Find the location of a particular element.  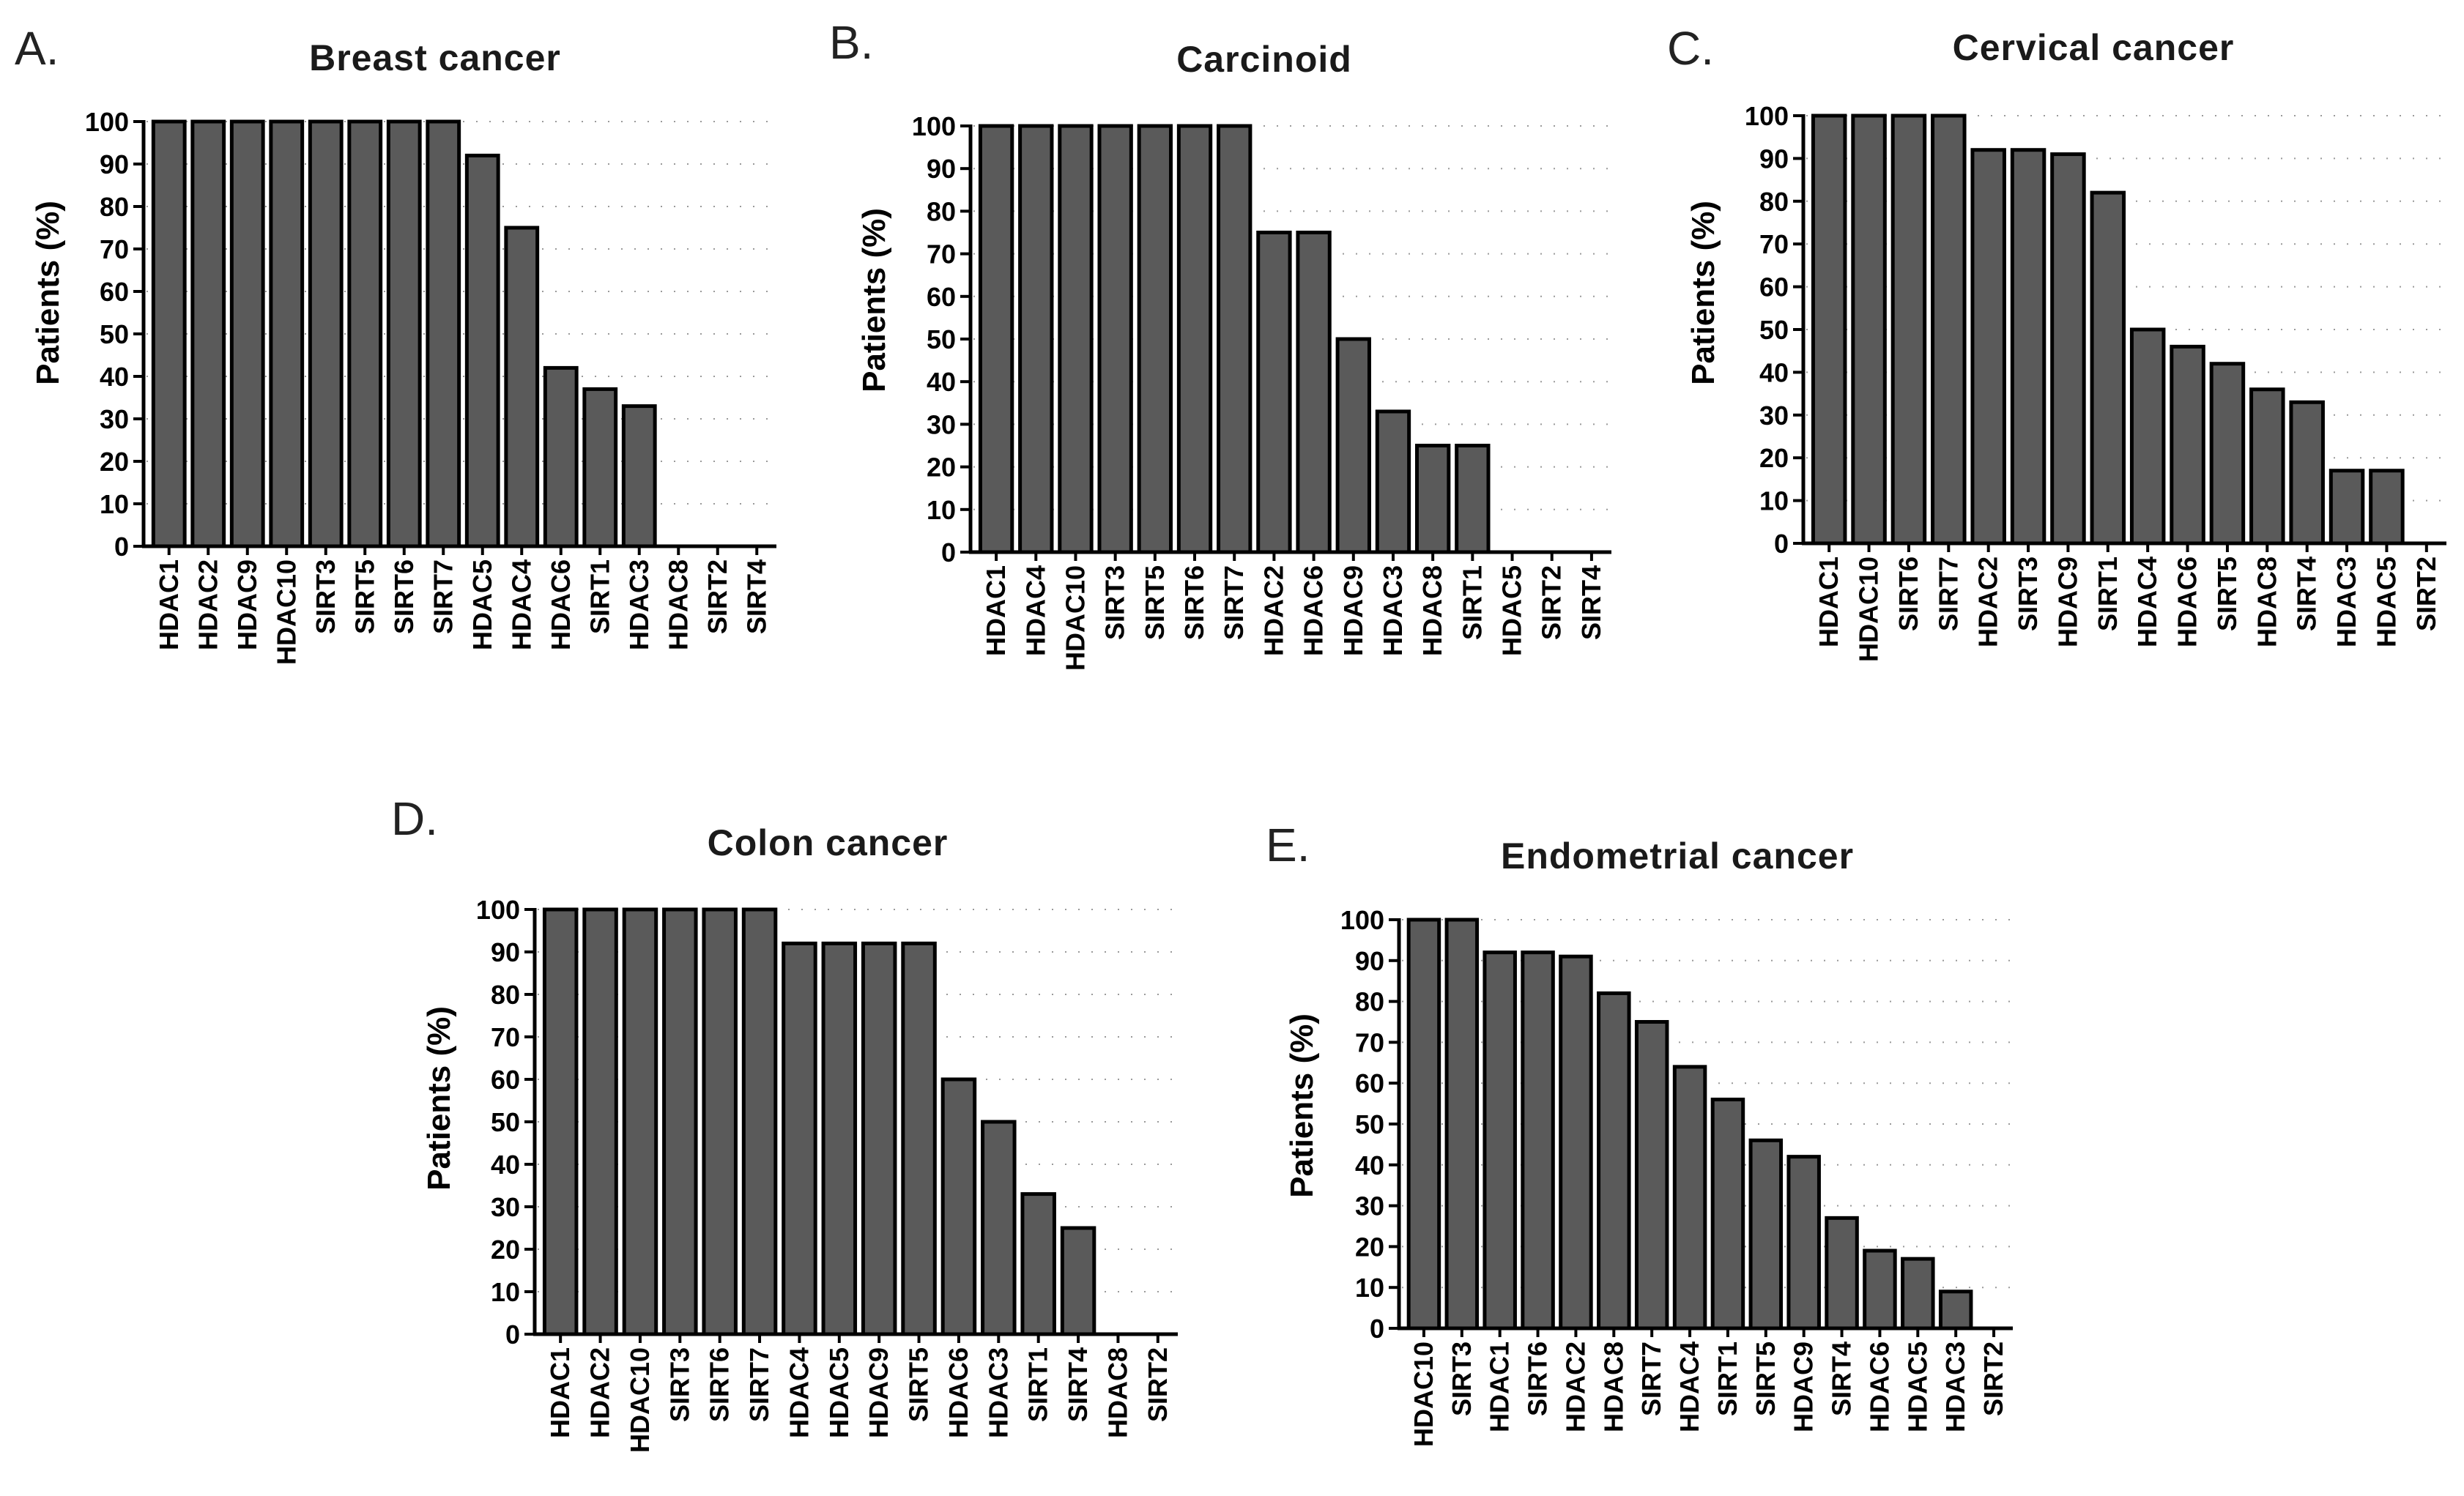

bar-c-hdac5 is located at coordinates (2387, 507).